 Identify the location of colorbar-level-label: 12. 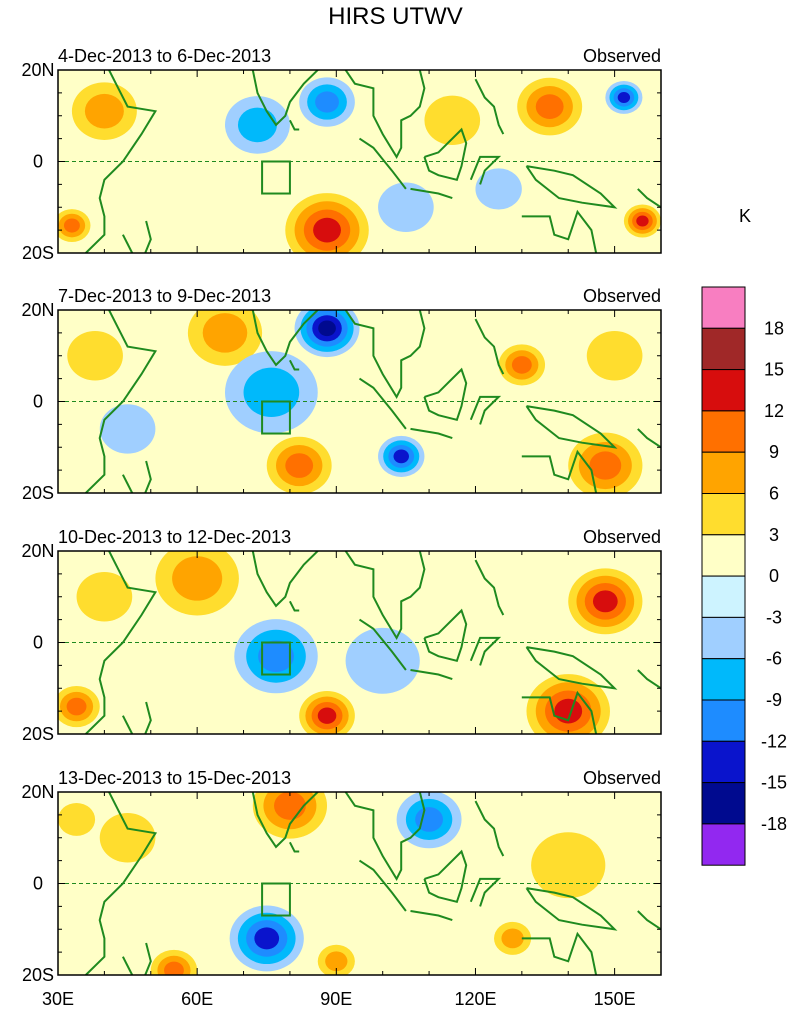
(774, 411).